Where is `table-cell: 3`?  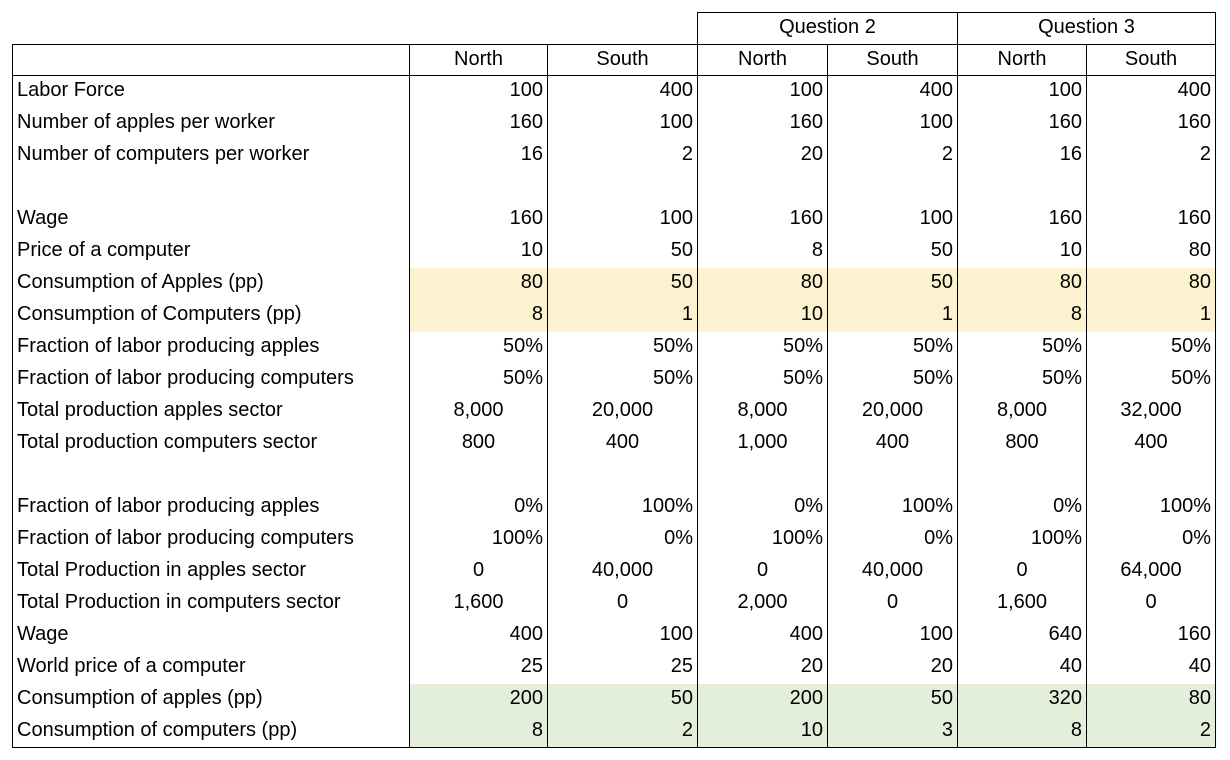
table-cell: 3 is located at coordinates (892, 732).